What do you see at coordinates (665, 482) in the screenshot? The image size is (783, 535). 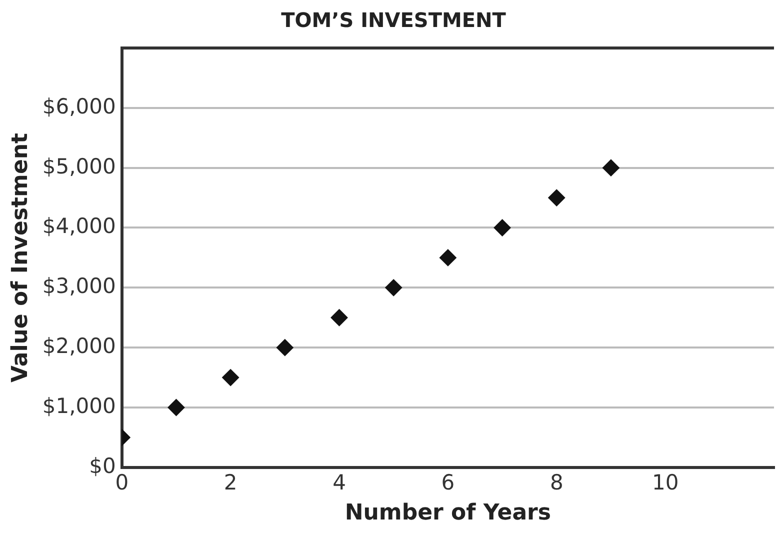 I see `x-tick-label: 10` at bounding box center [665, 482].